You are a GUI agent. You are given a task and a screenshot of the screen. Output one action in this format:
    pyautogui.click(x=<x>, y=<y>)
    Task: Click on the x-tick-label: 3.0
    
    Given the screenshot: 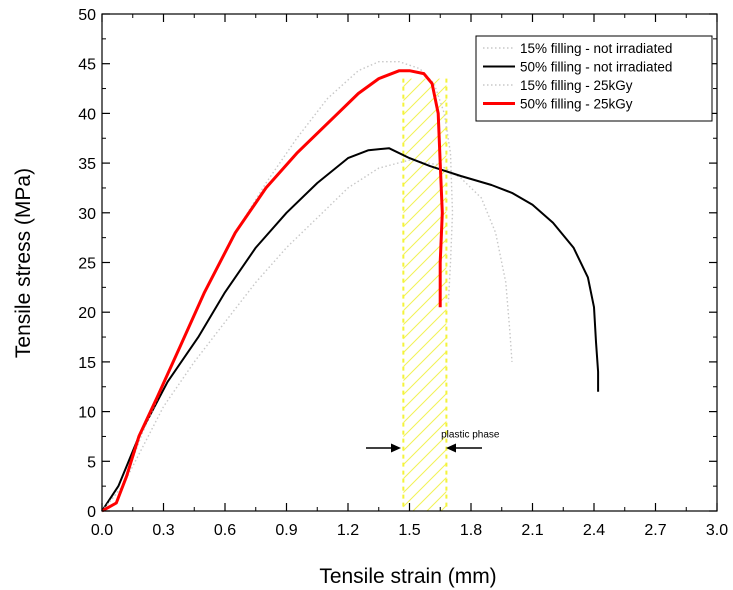 What is the action you would take?
    pyautogui.click(x=717, y=530)
    